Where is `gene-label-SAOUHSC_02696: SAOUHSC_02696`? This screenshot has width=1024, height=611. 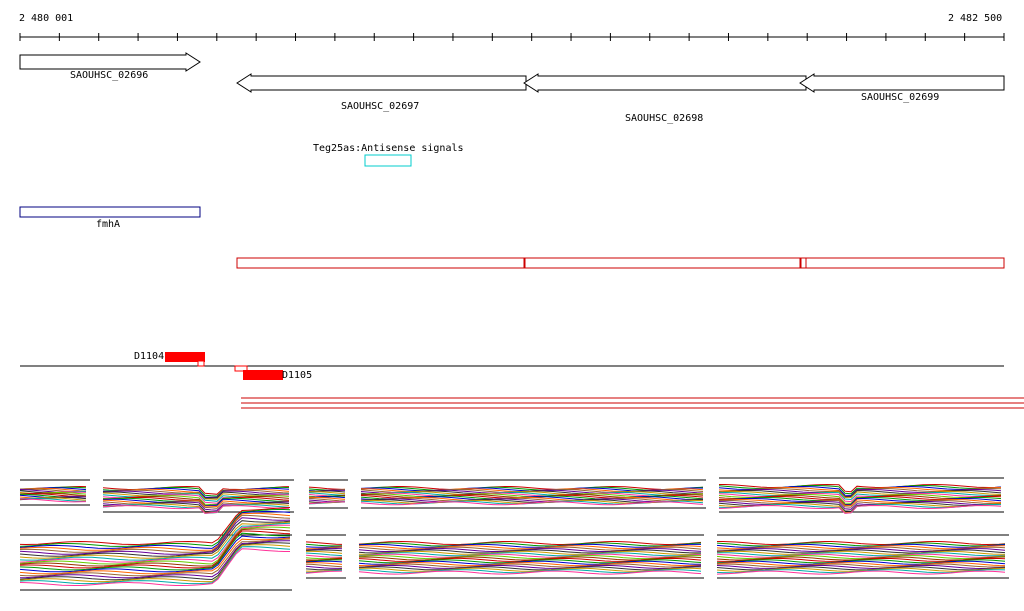 gene-label-SAOUHSC_02696: SAOUHSC_02696 is located at coordinates (109, 75).